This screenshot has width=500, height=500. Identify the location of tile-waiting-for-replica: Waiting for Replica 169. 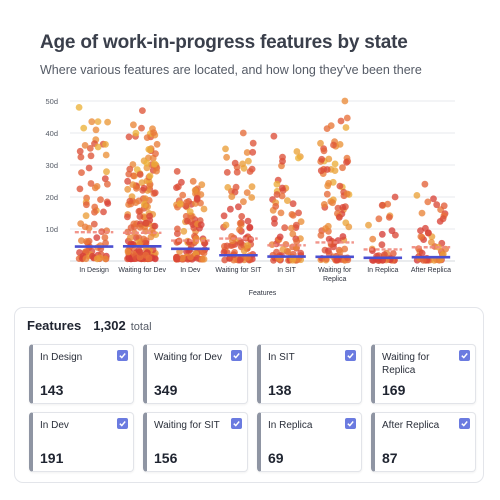
(423, 374).